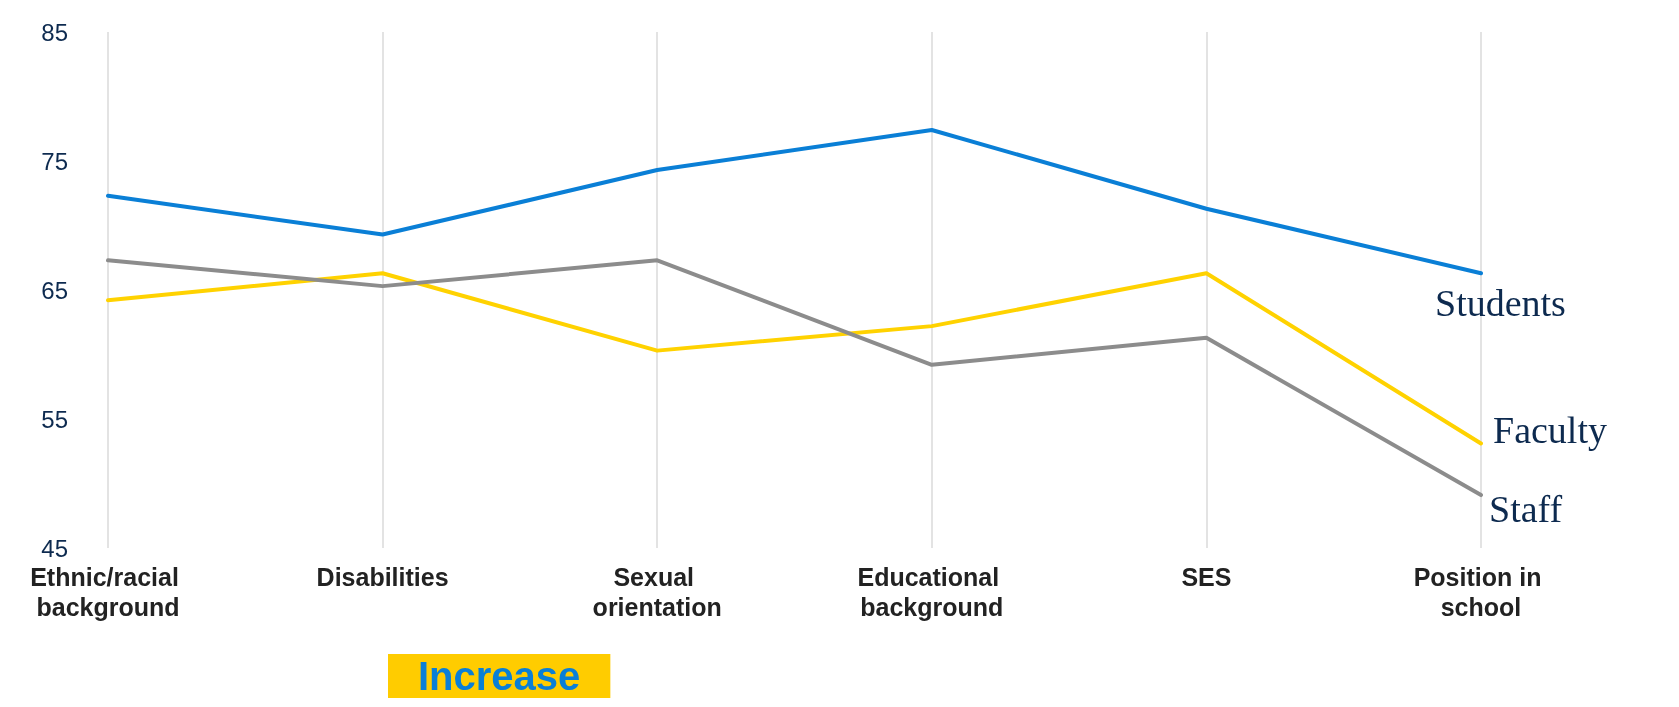 The width and height of the screenshot is (1679, 707). What do you see at coordinates (54, 548) in the screenshot?
I see `y-tick-label: 45` at bounding box center [54, 548].